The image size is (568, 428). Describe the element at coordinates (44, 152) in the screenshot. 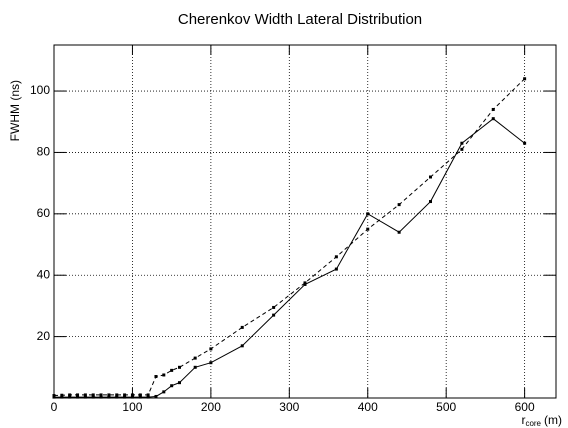

I see `y-tick-label: 80` at that location.